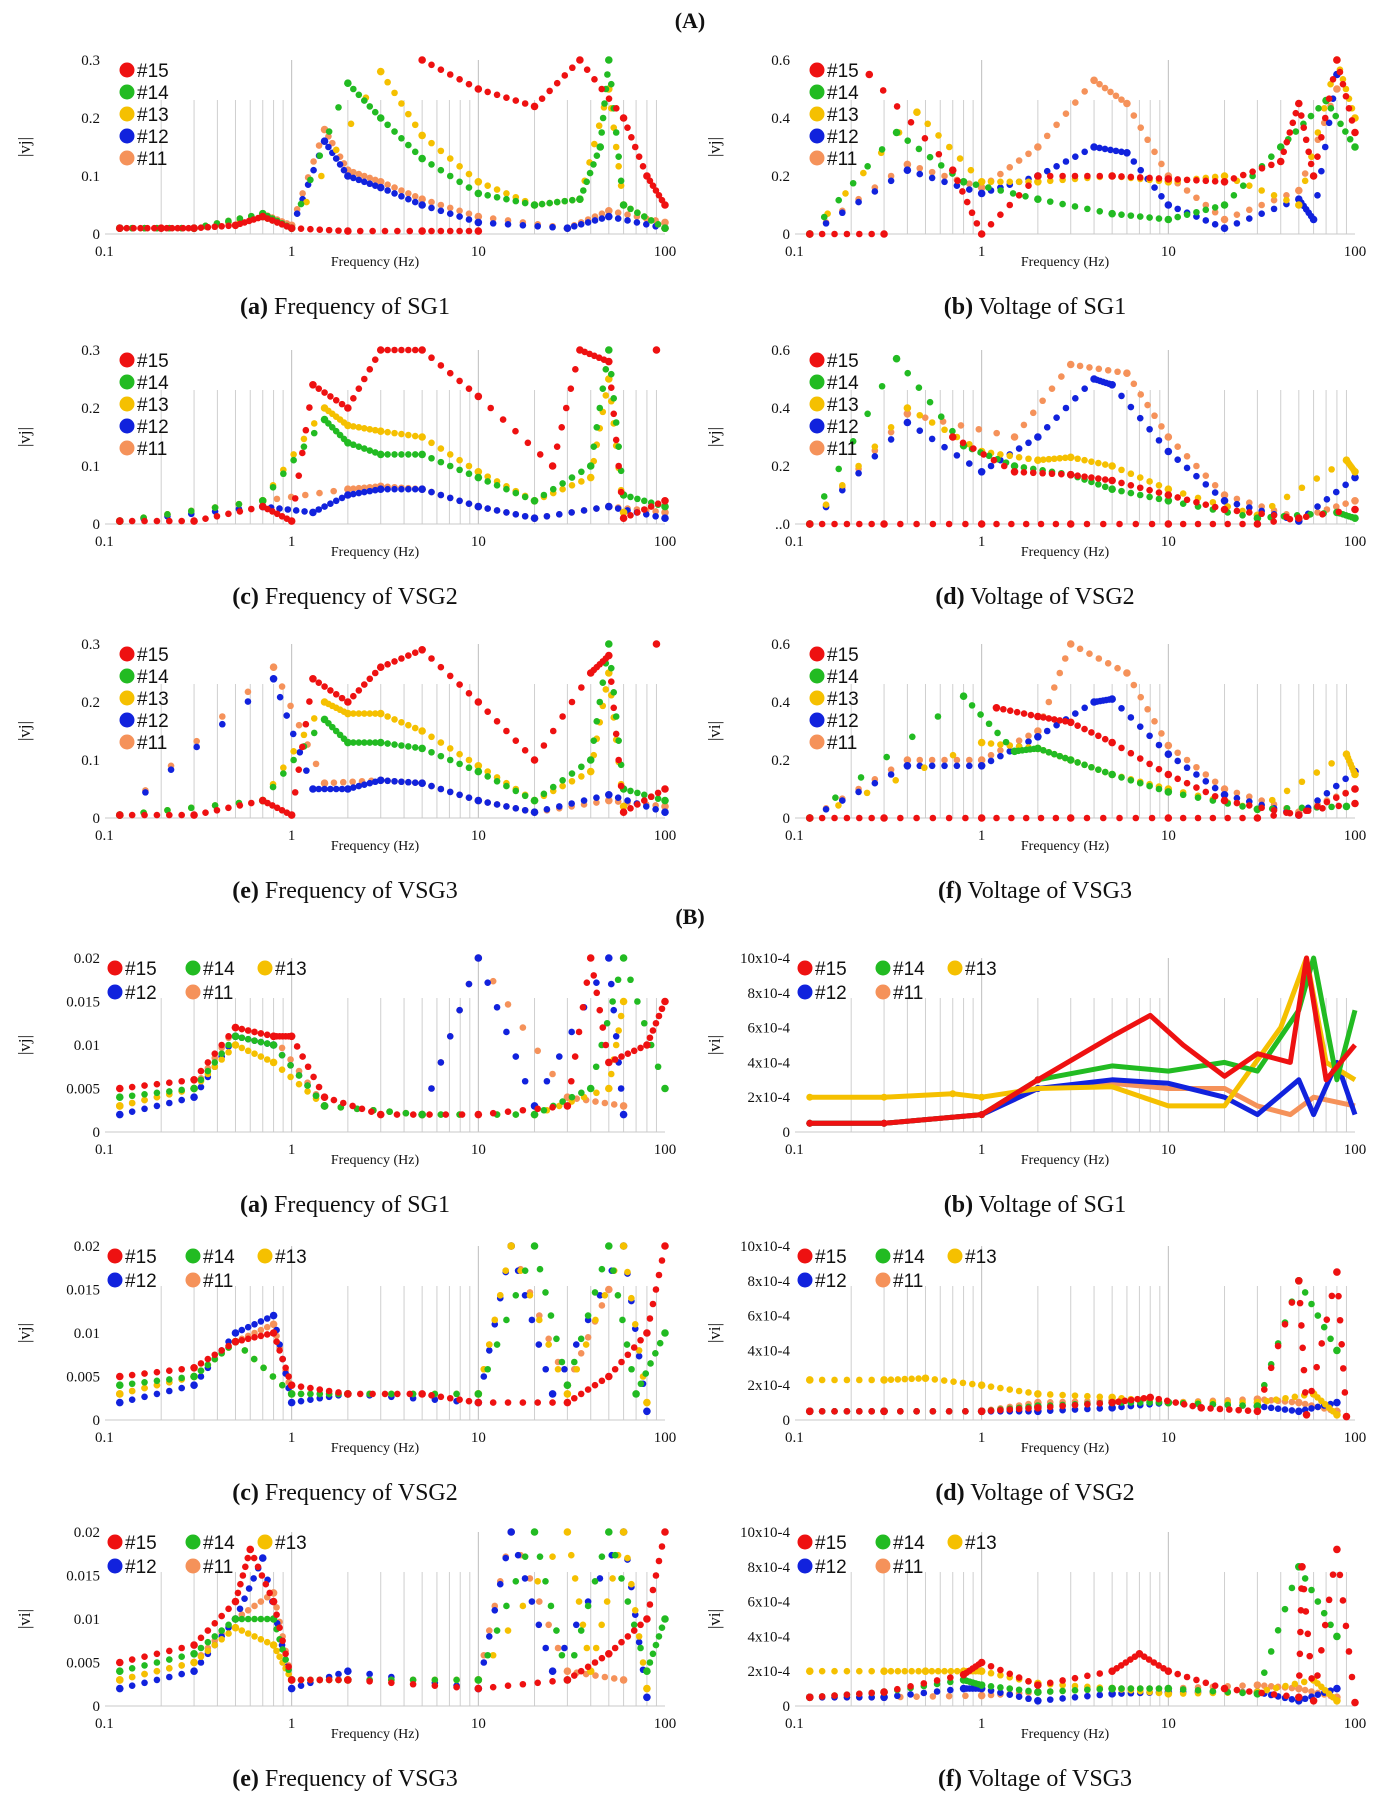 This screenshot has width=1380, height=1806. What do you see at coordinates (897, 1555) in the screenshot?
I see `legend: #15#14#13#12#11` at bounding box center [897, 1555].